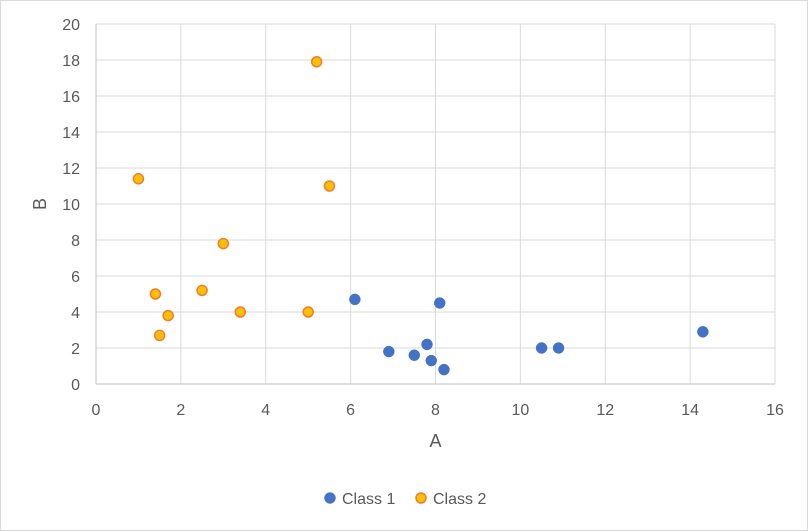  I want to click on y-tick-label: 6, so click(75, 277).